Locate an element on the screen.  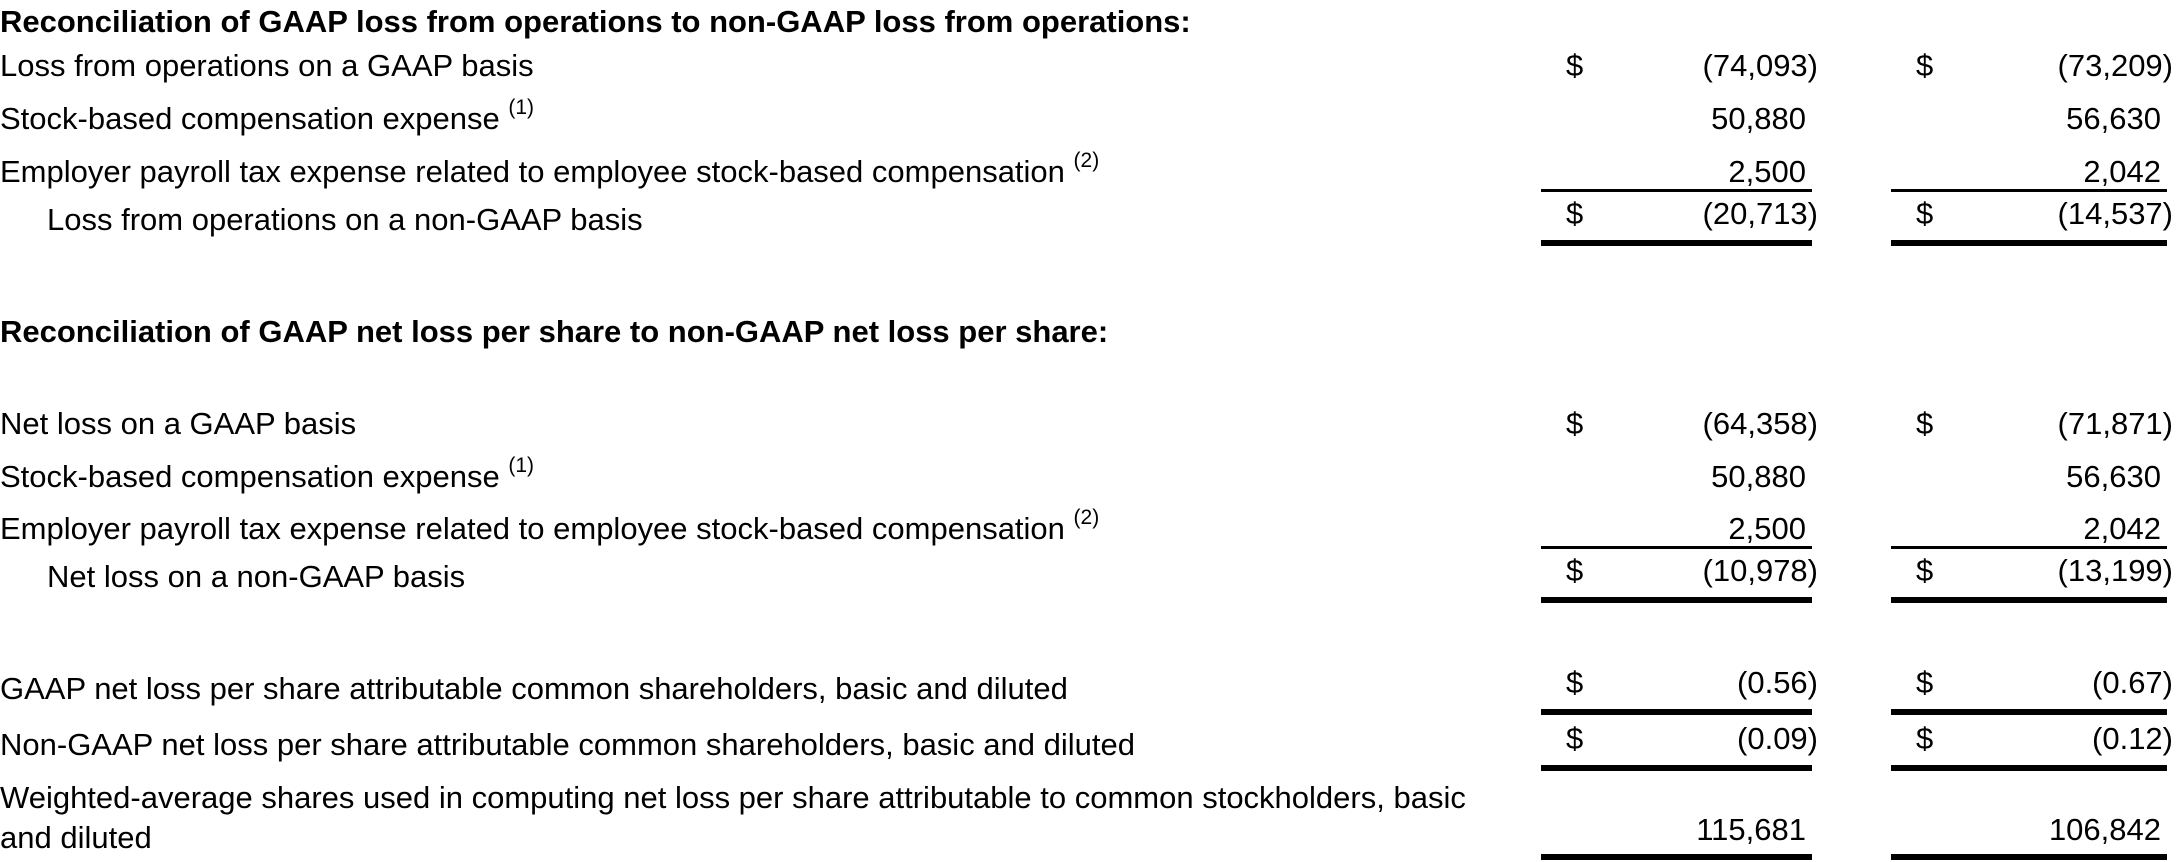
value-cell-col1: 115,681 is located at coordinates (1676, 833).